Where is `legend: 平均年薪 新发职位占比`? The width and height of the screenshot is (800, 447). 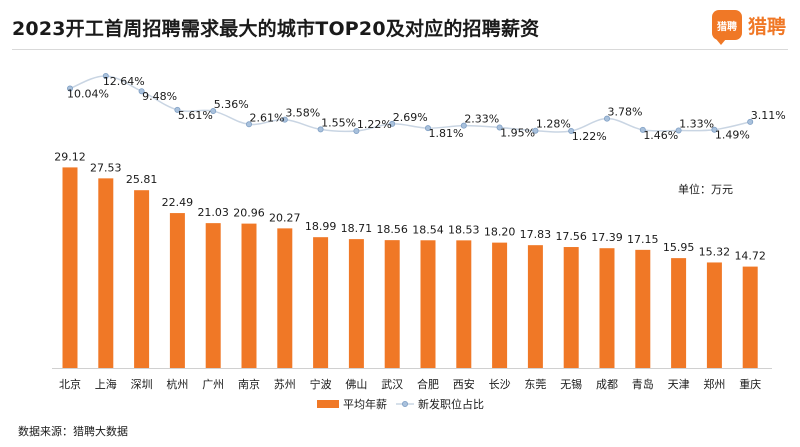
legend: 平均年薪 新发职位占比 is located at coordinates (400, 404).